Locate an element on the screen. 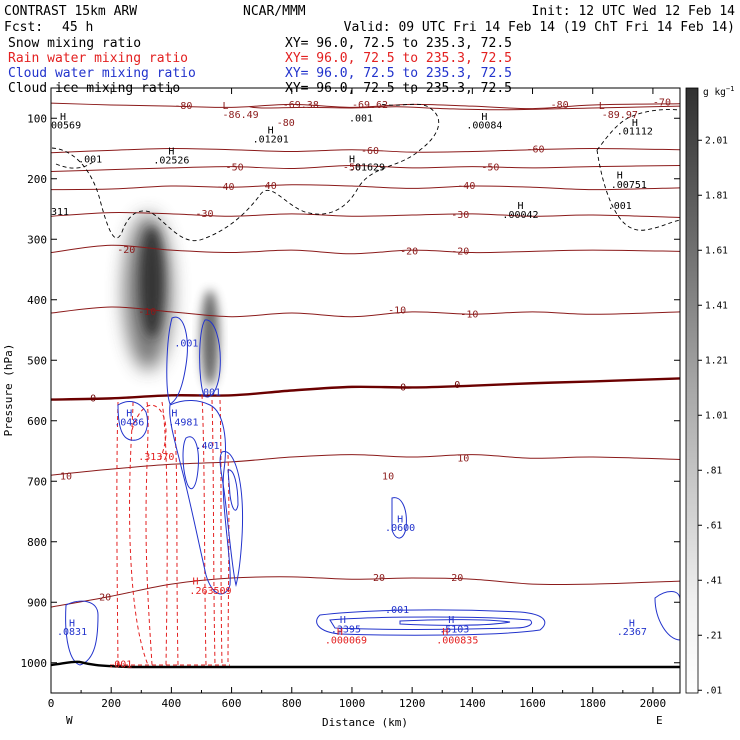 This screenshot has height=740, width=740. colorbar-label: 1.21 is located at coordinates (716, 360).